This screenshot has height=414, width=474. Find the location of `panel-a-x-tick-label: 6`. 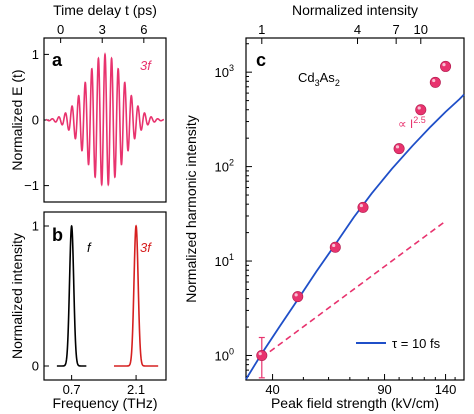

panel-a-x-tick-label: 6 is located at coordinates (143, 29).